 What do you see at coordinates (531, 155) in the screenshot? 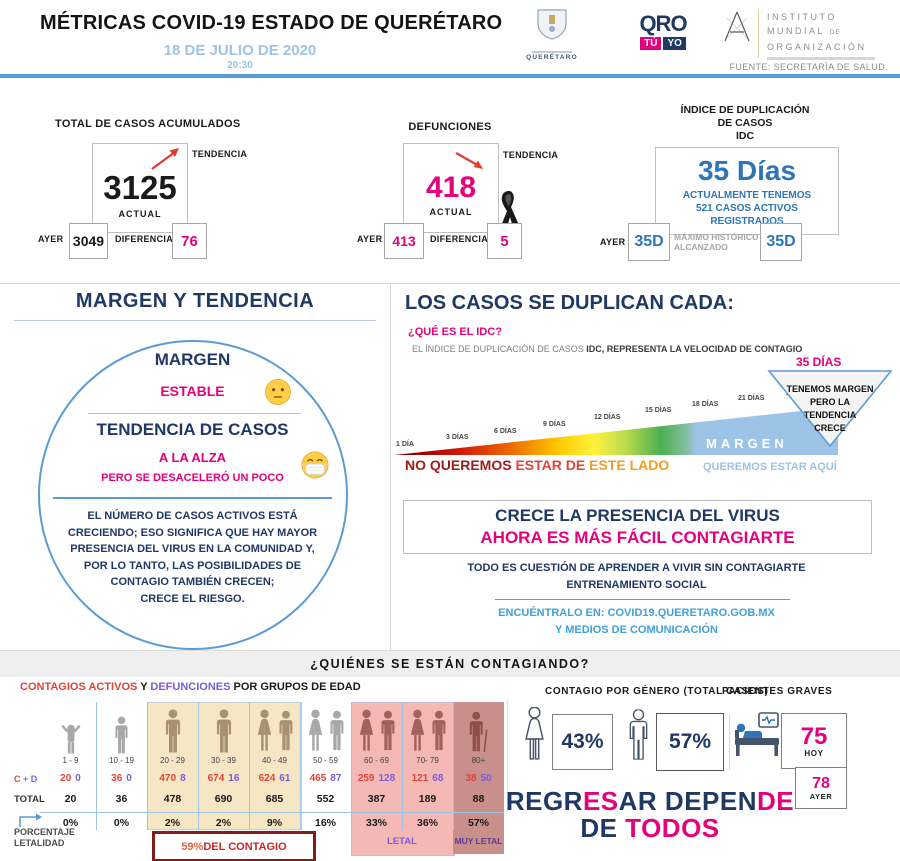
I see `defunciones-trend-label: TENDENCIA` at bounding box center [531, 155].